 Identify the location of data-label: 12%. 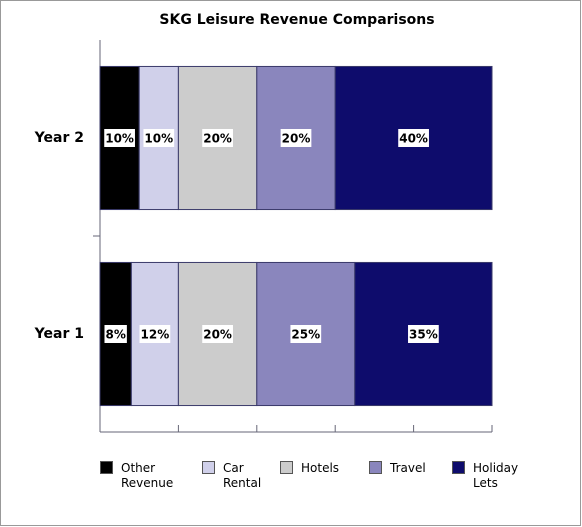
(155, 335).